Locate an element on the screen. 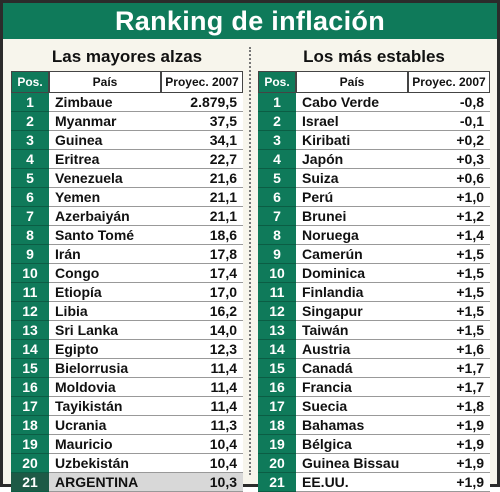 This screenshot has height=492, width=500. row-pos: 11 is located at coordinates (277, 292).